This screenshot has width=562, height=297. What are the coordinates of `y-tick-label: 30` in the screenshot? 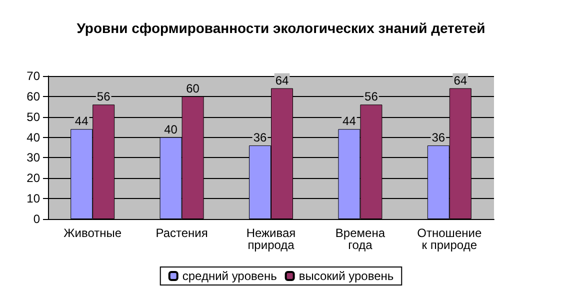 It's located at (33, 157).